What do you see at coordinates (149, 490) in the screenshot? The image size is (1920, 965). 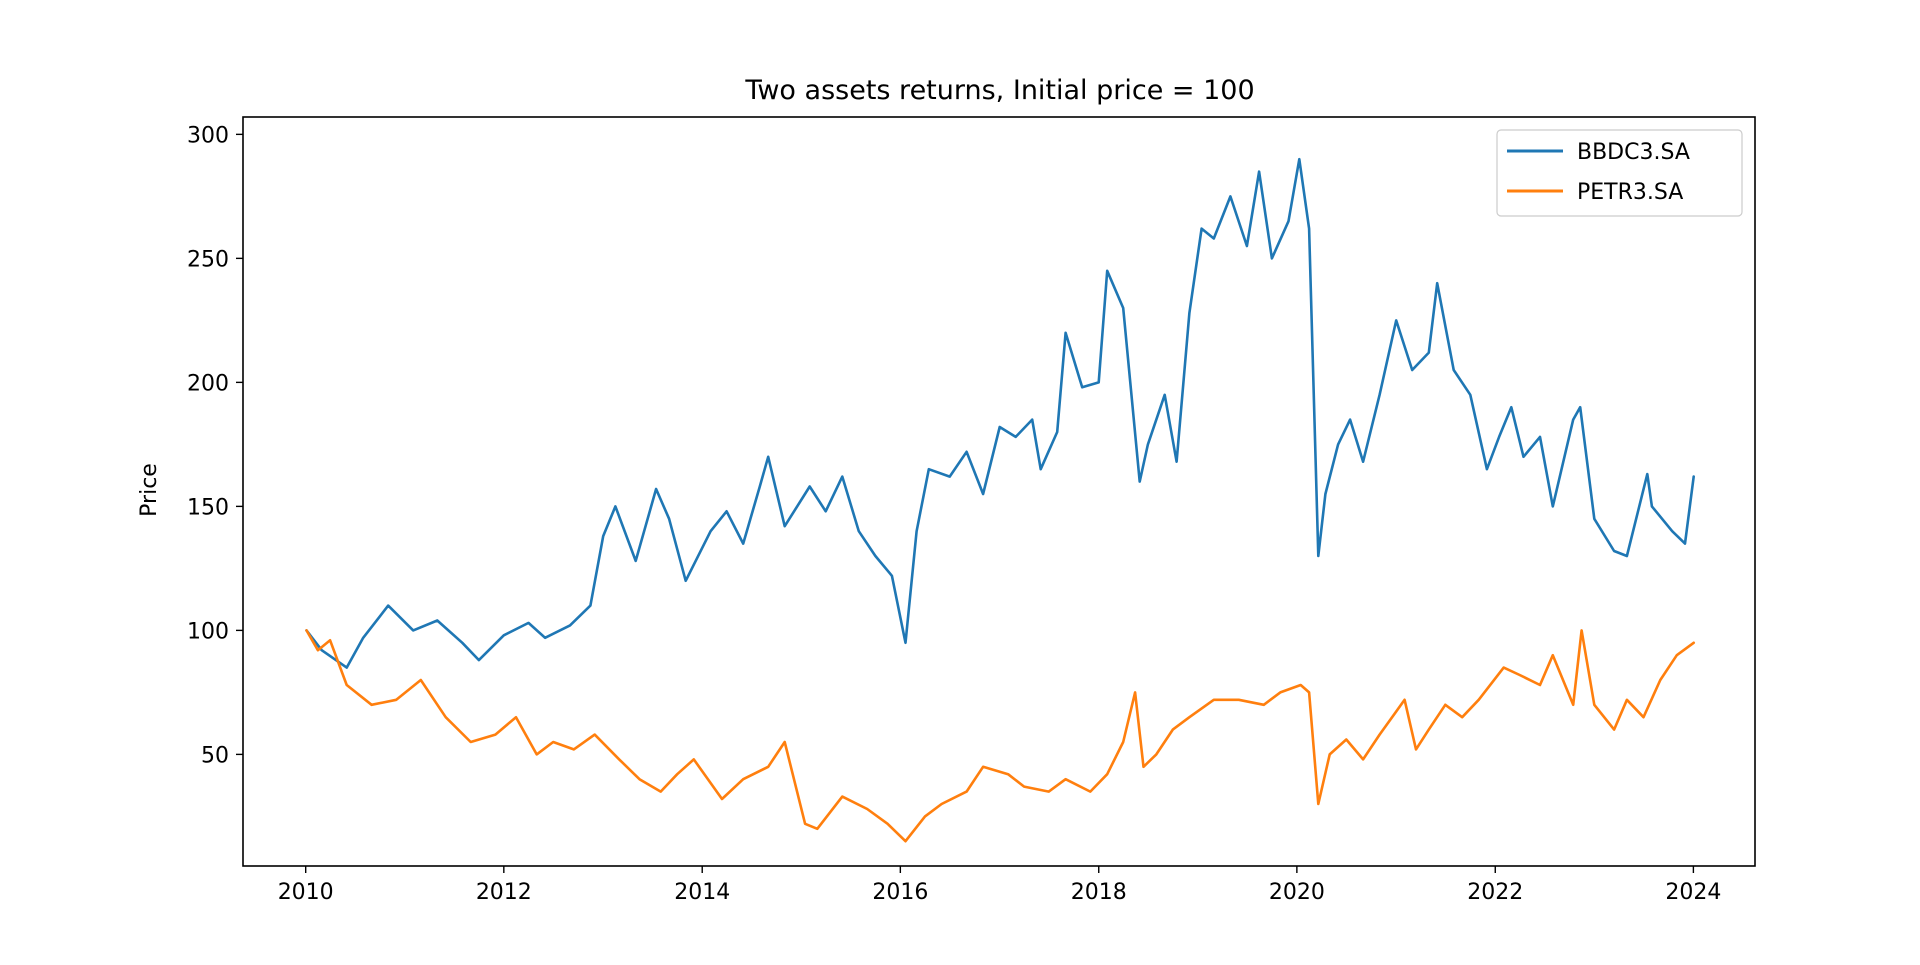 I see `y-axis-label: Price` at bounding box center [149, 490].